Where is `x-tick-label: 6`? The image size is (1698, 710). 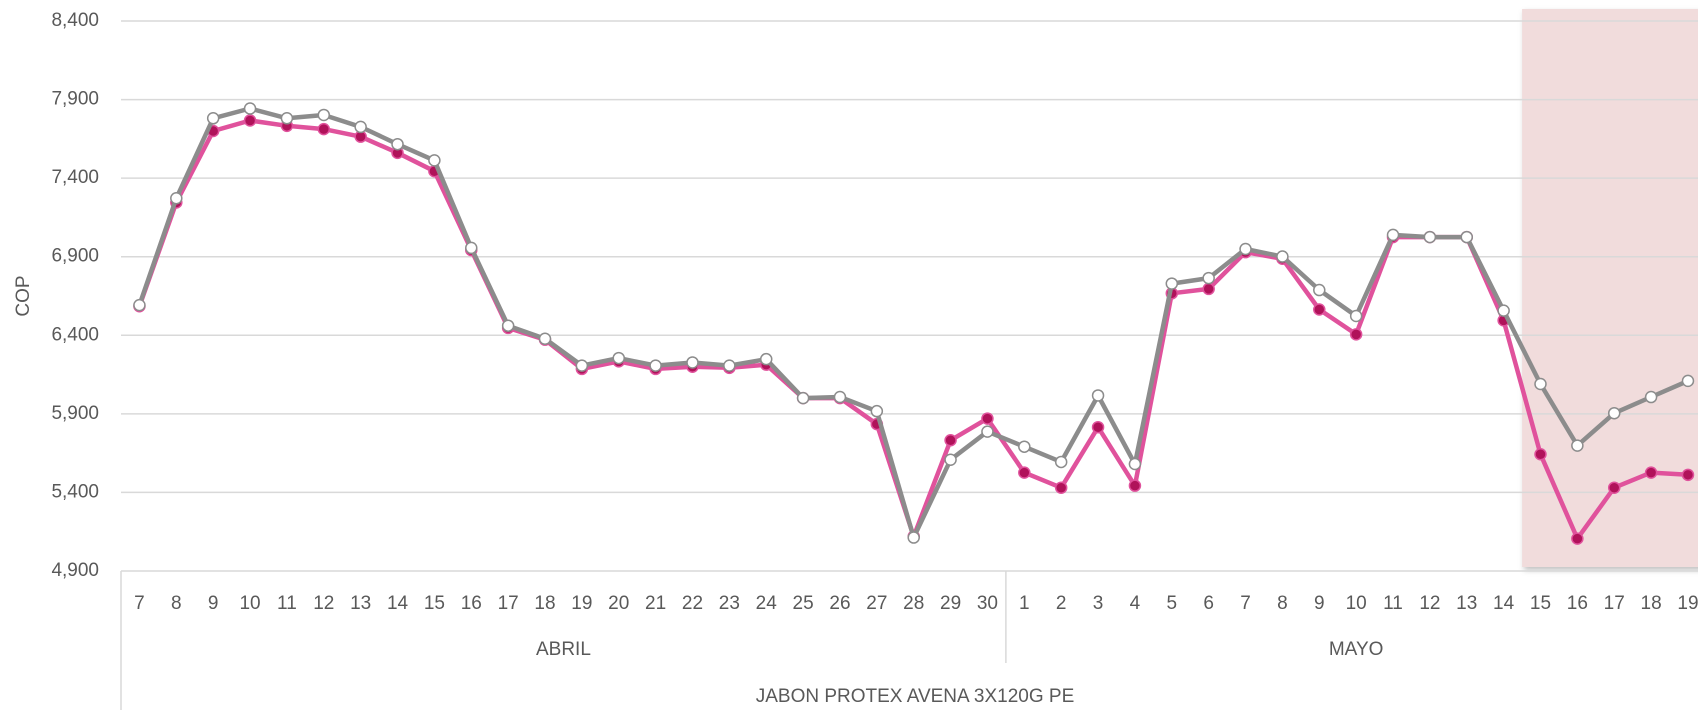
x-tick-label: 6 is located at coordinates (1208, 603).